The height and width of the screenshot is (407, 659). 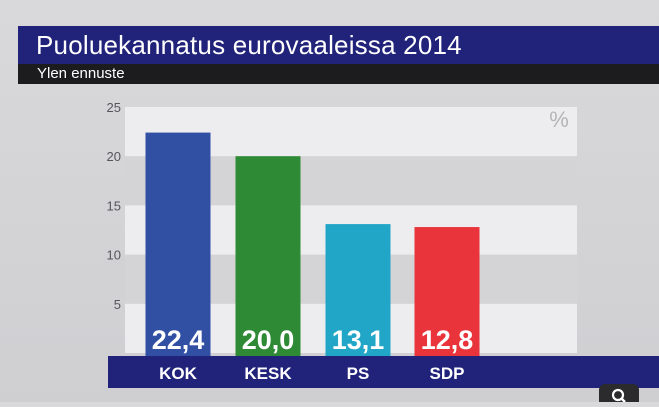 I want to click on category-bar, so click(x=383, y=372).